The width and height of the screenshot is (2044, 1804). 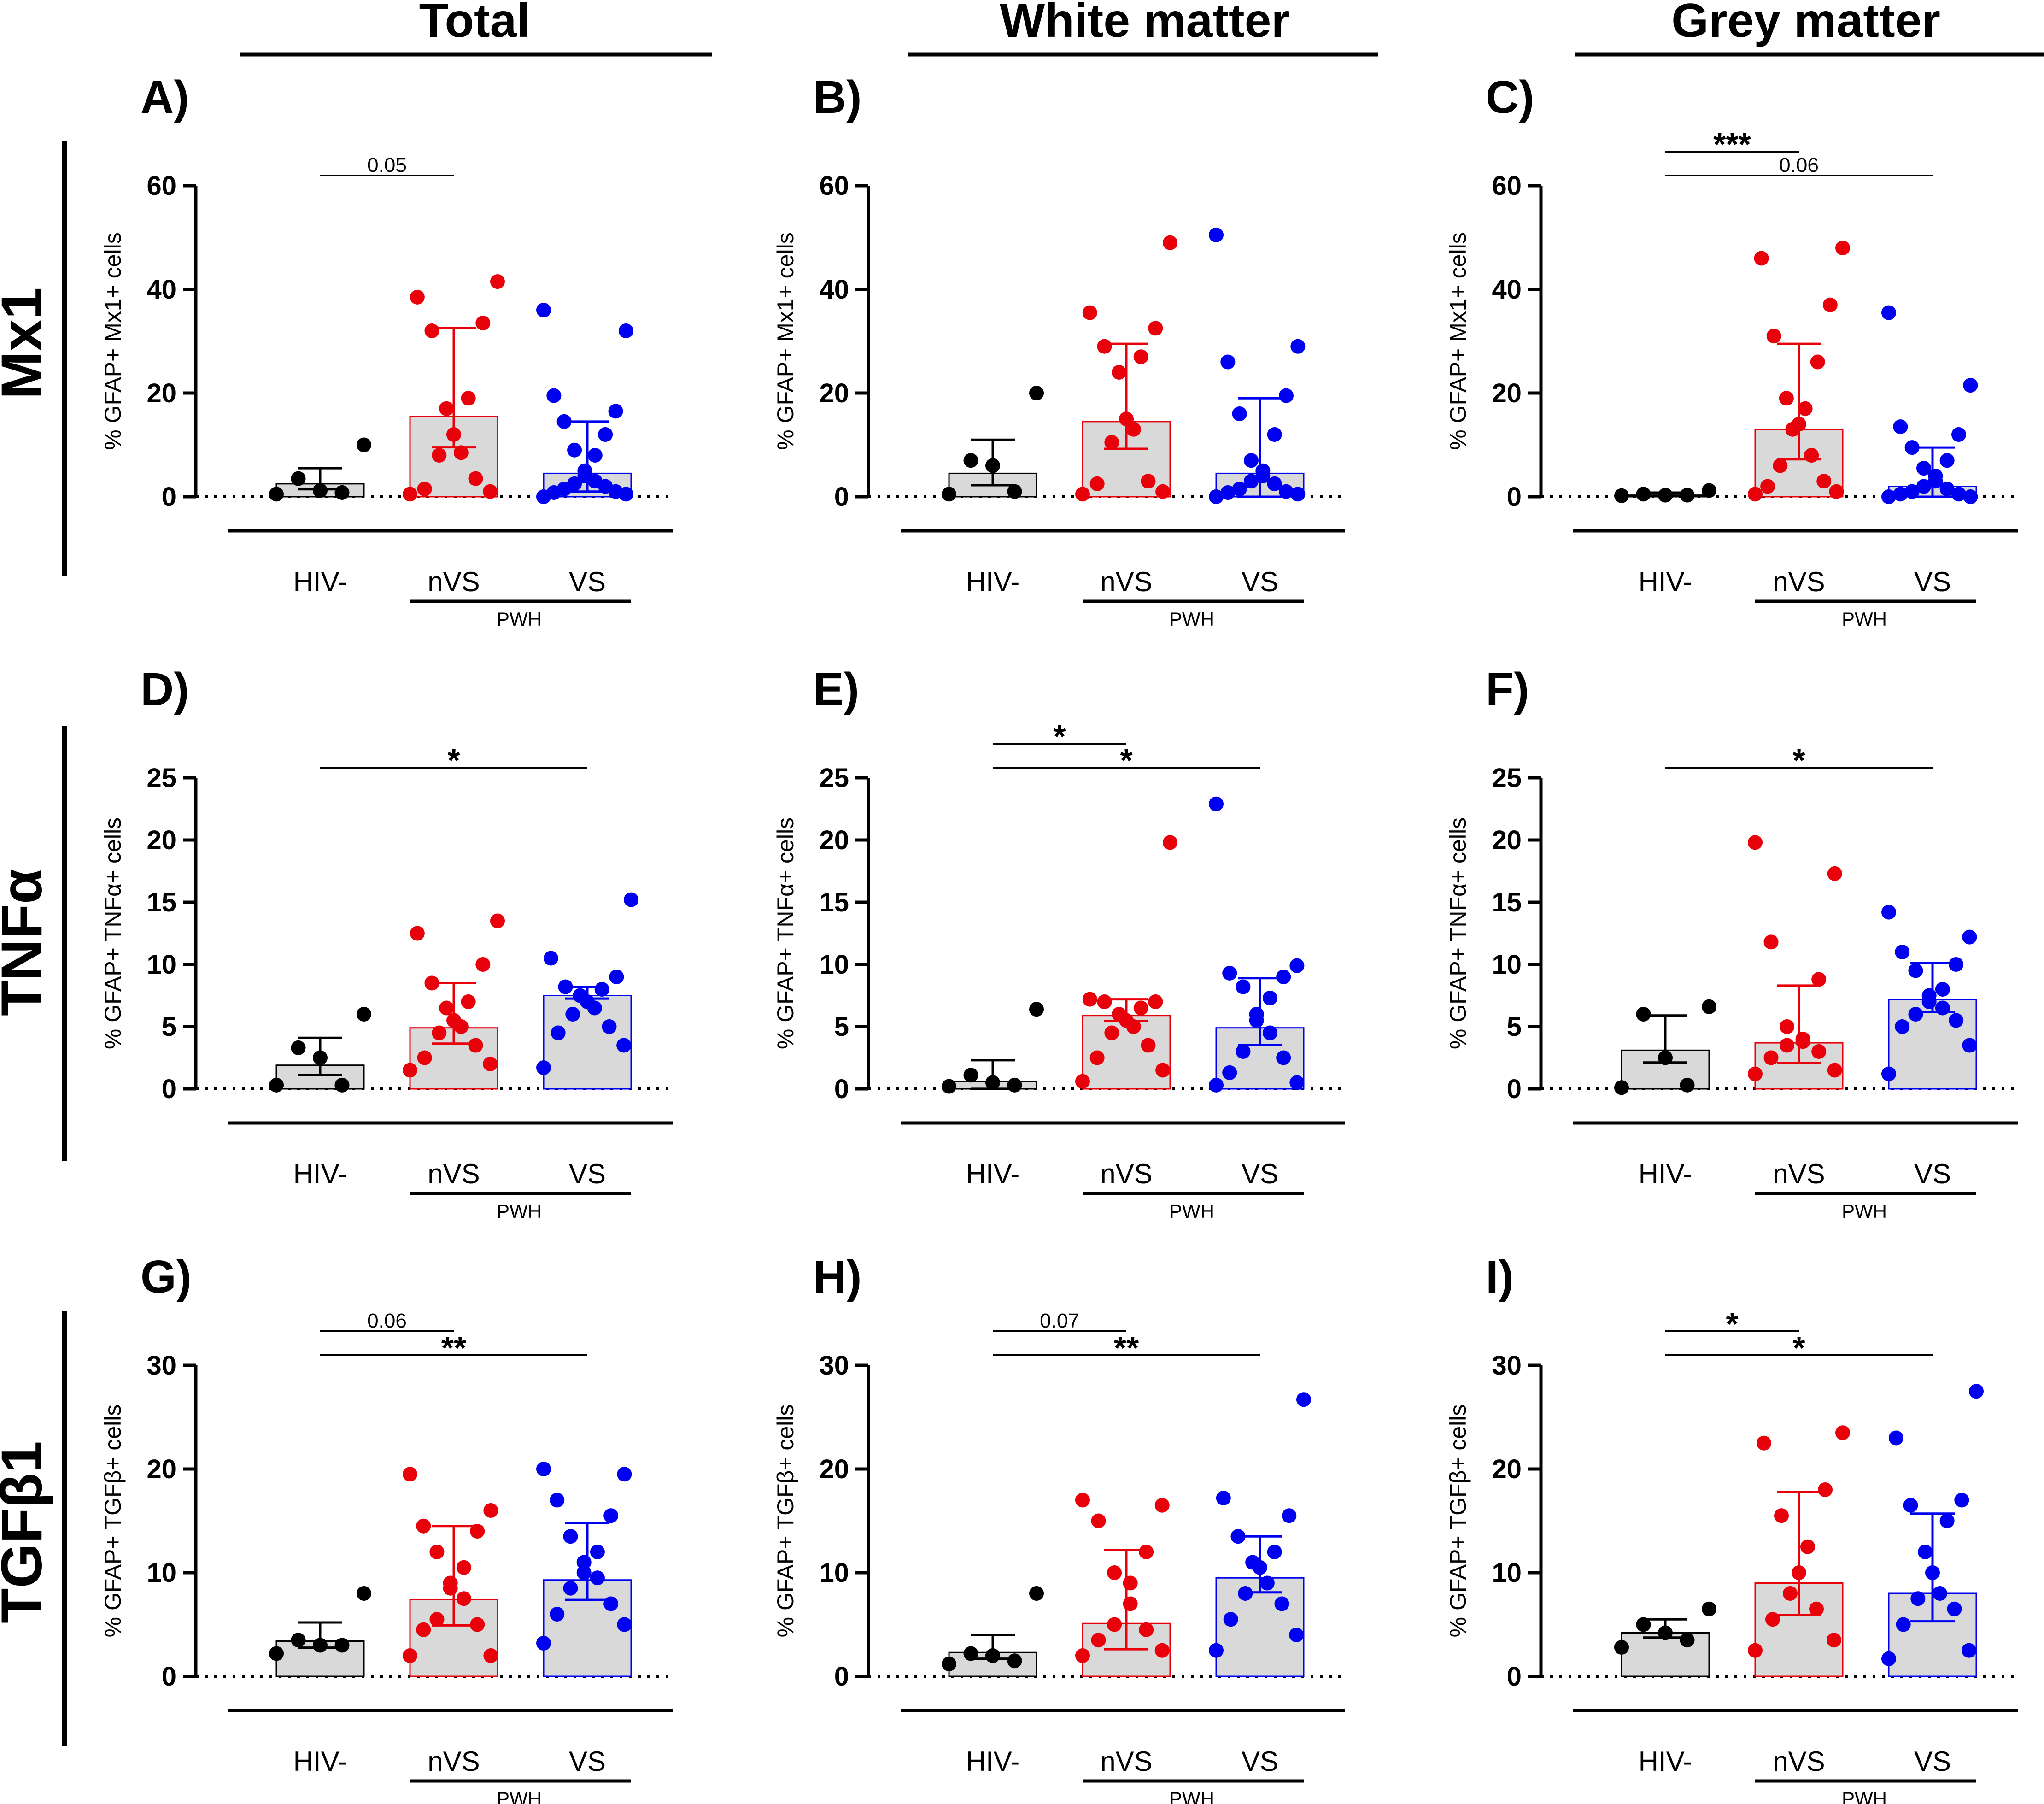 I want to click on panel-letter: F), so click(x=1507, y=689).